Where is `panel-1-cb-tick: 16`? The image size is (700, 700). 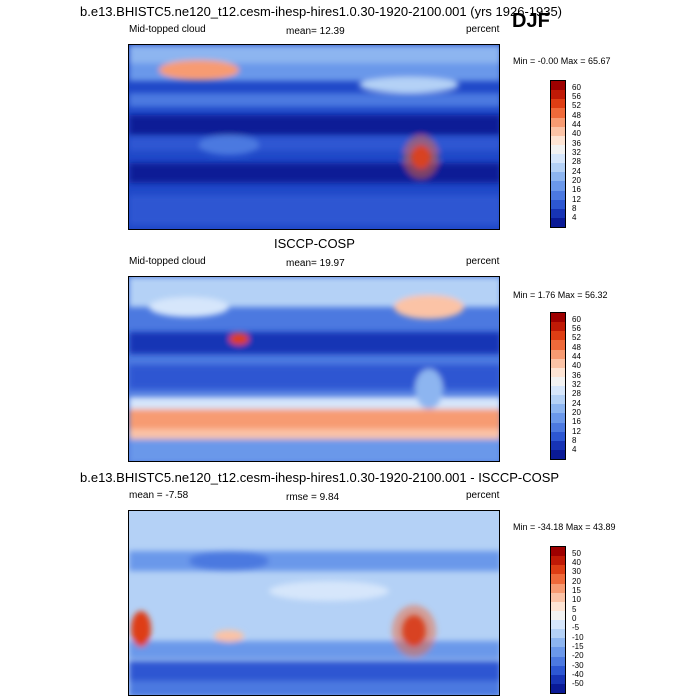
panel-1-cb-tick: 16 is located at coordinates (576, 189).